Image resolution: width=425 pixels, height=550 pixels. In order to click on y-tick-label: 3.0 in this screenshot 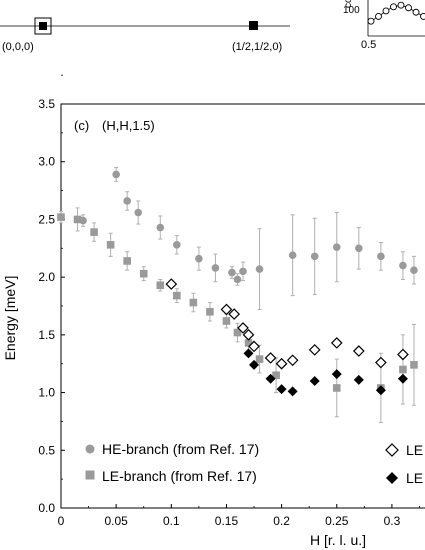, I will do `click(46, 162)`.